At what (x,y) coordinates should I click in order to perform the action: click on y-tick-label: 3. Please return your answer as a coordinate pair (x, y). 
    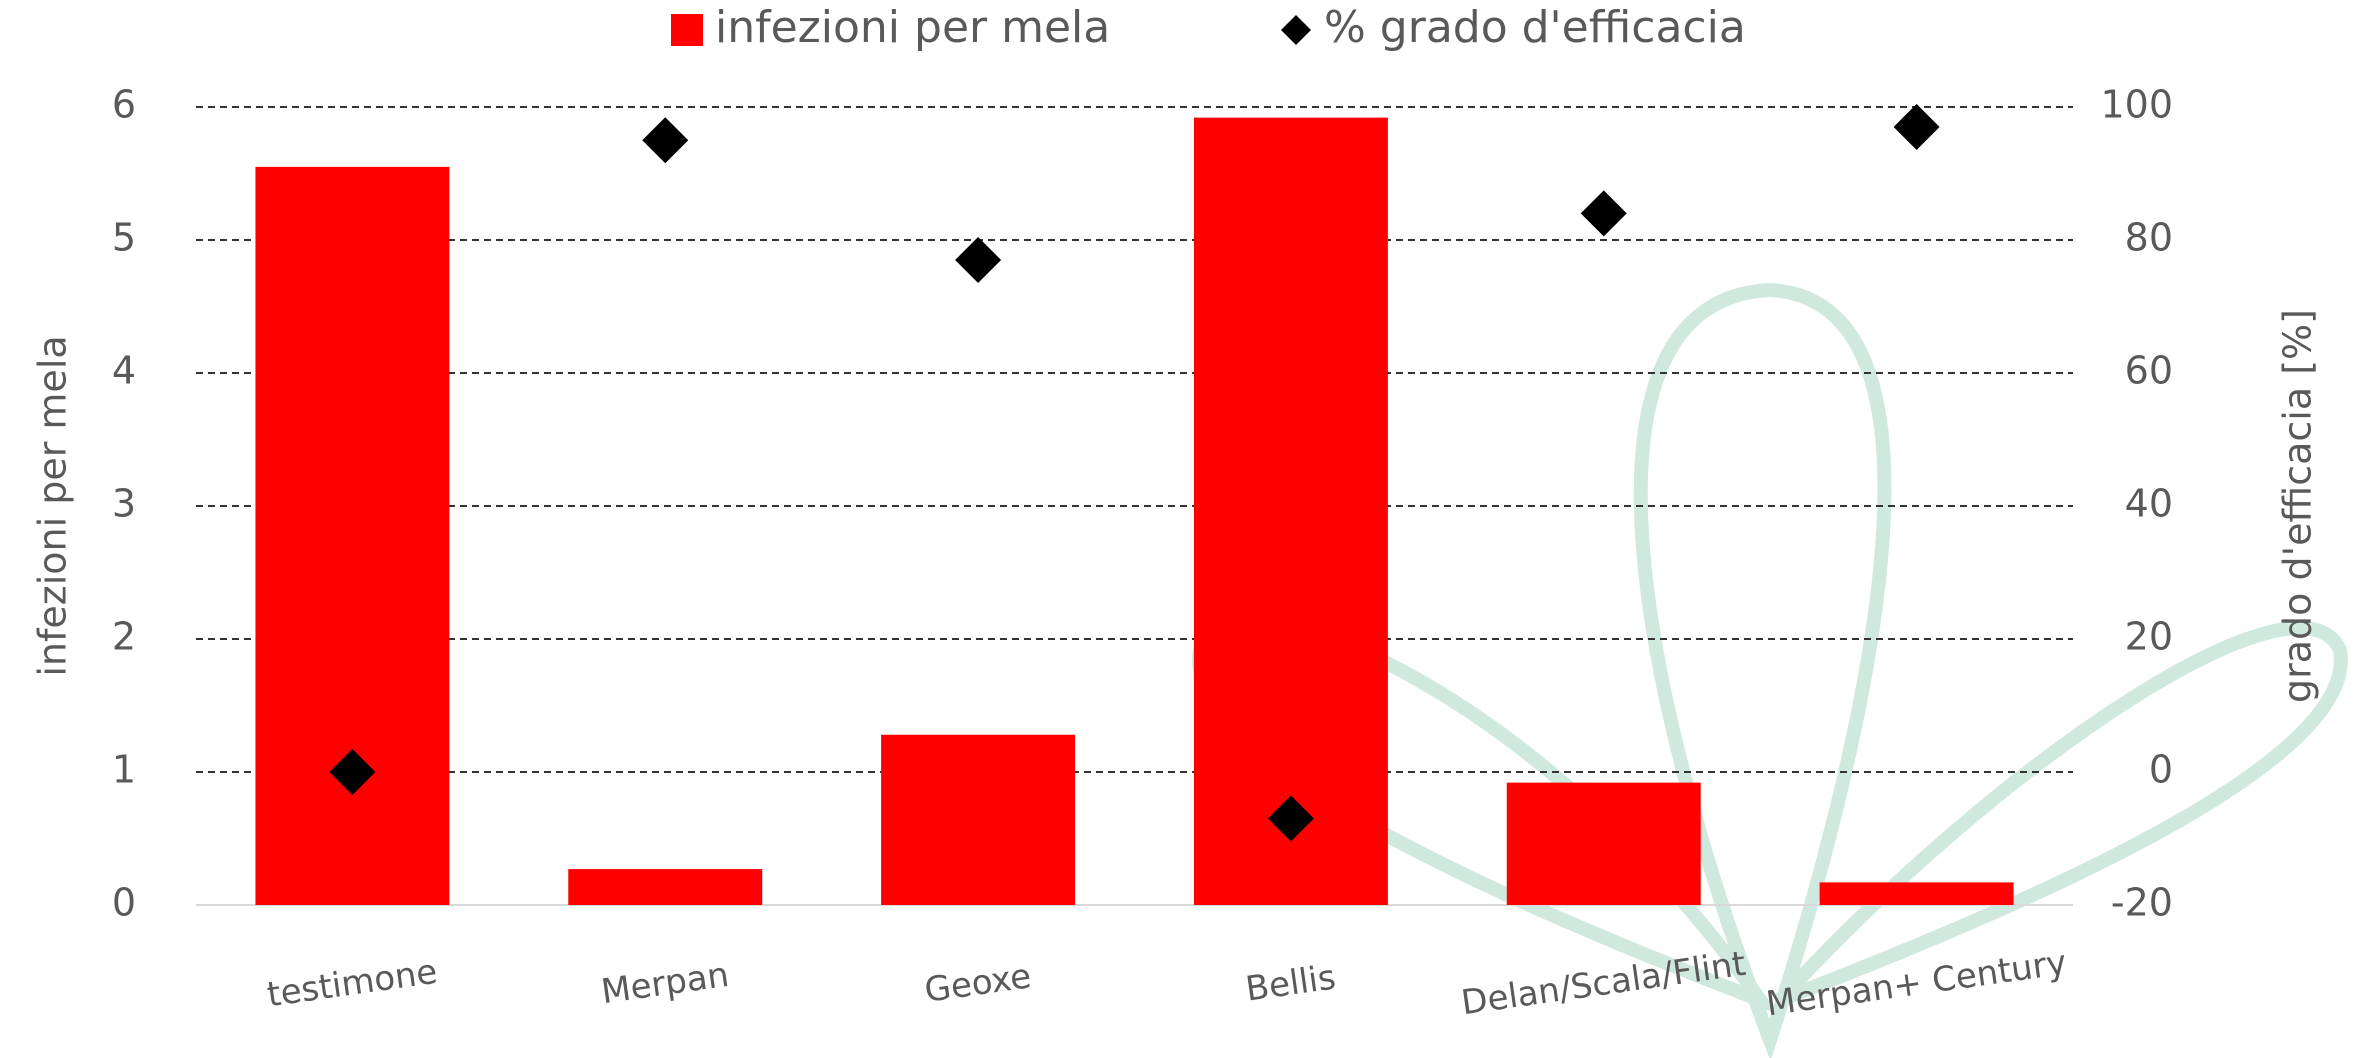
    Looking at the image, I should click on (124, 504).